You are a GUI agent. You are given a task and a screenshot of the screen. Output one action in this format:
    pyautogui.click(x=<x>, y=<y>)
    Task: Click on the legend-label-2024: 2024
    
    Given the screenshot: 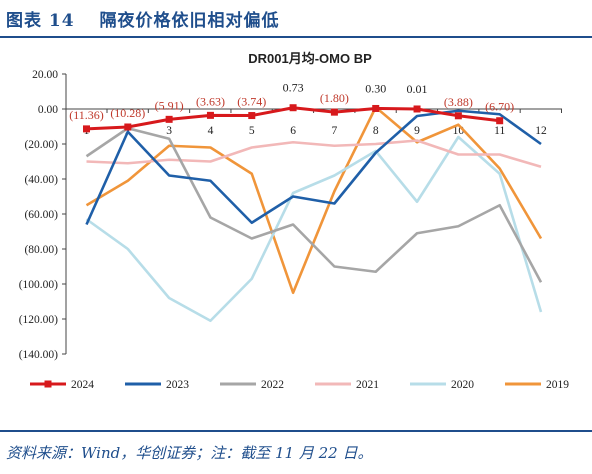 What is the action you would take?
    pyautogui.click(x=82, y=385)
    